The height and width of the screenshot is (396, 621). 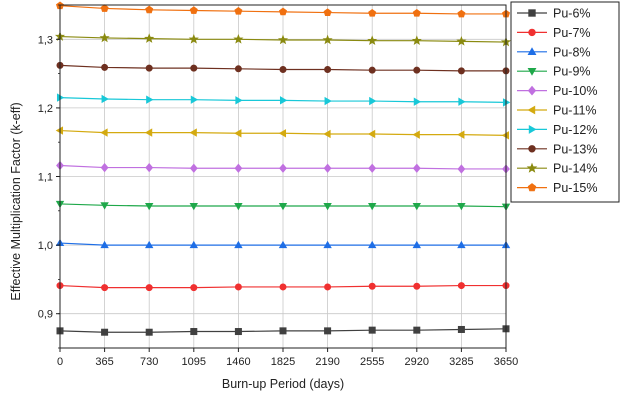 I want to click on series-pu-7-, so click(x=283, y=287).